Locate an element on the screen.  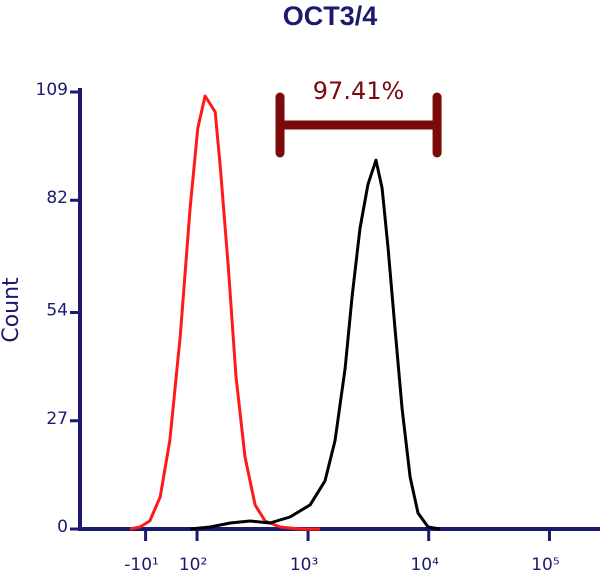
x-tick-label: 10⁵ is located at coordinates (545, 565).